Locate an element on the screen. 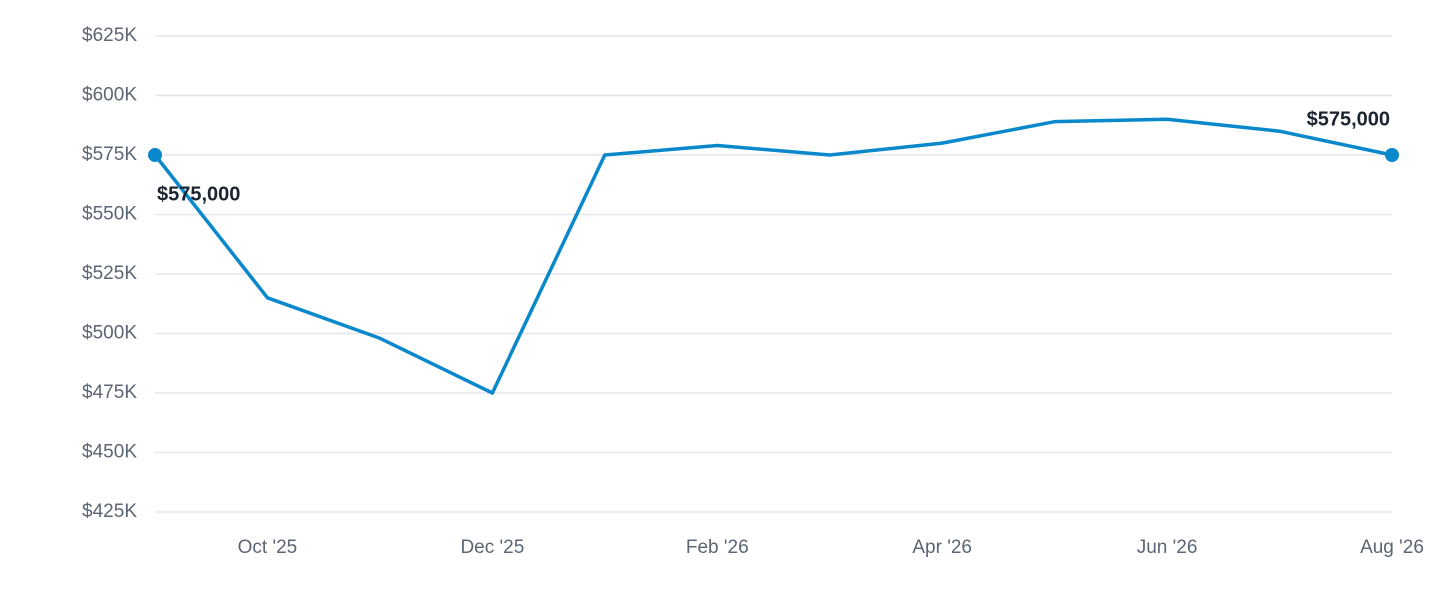 The height and width of the screenshot is (600, 1440). x-tick-label: Dec '25 is located at coordinates (492, 547).